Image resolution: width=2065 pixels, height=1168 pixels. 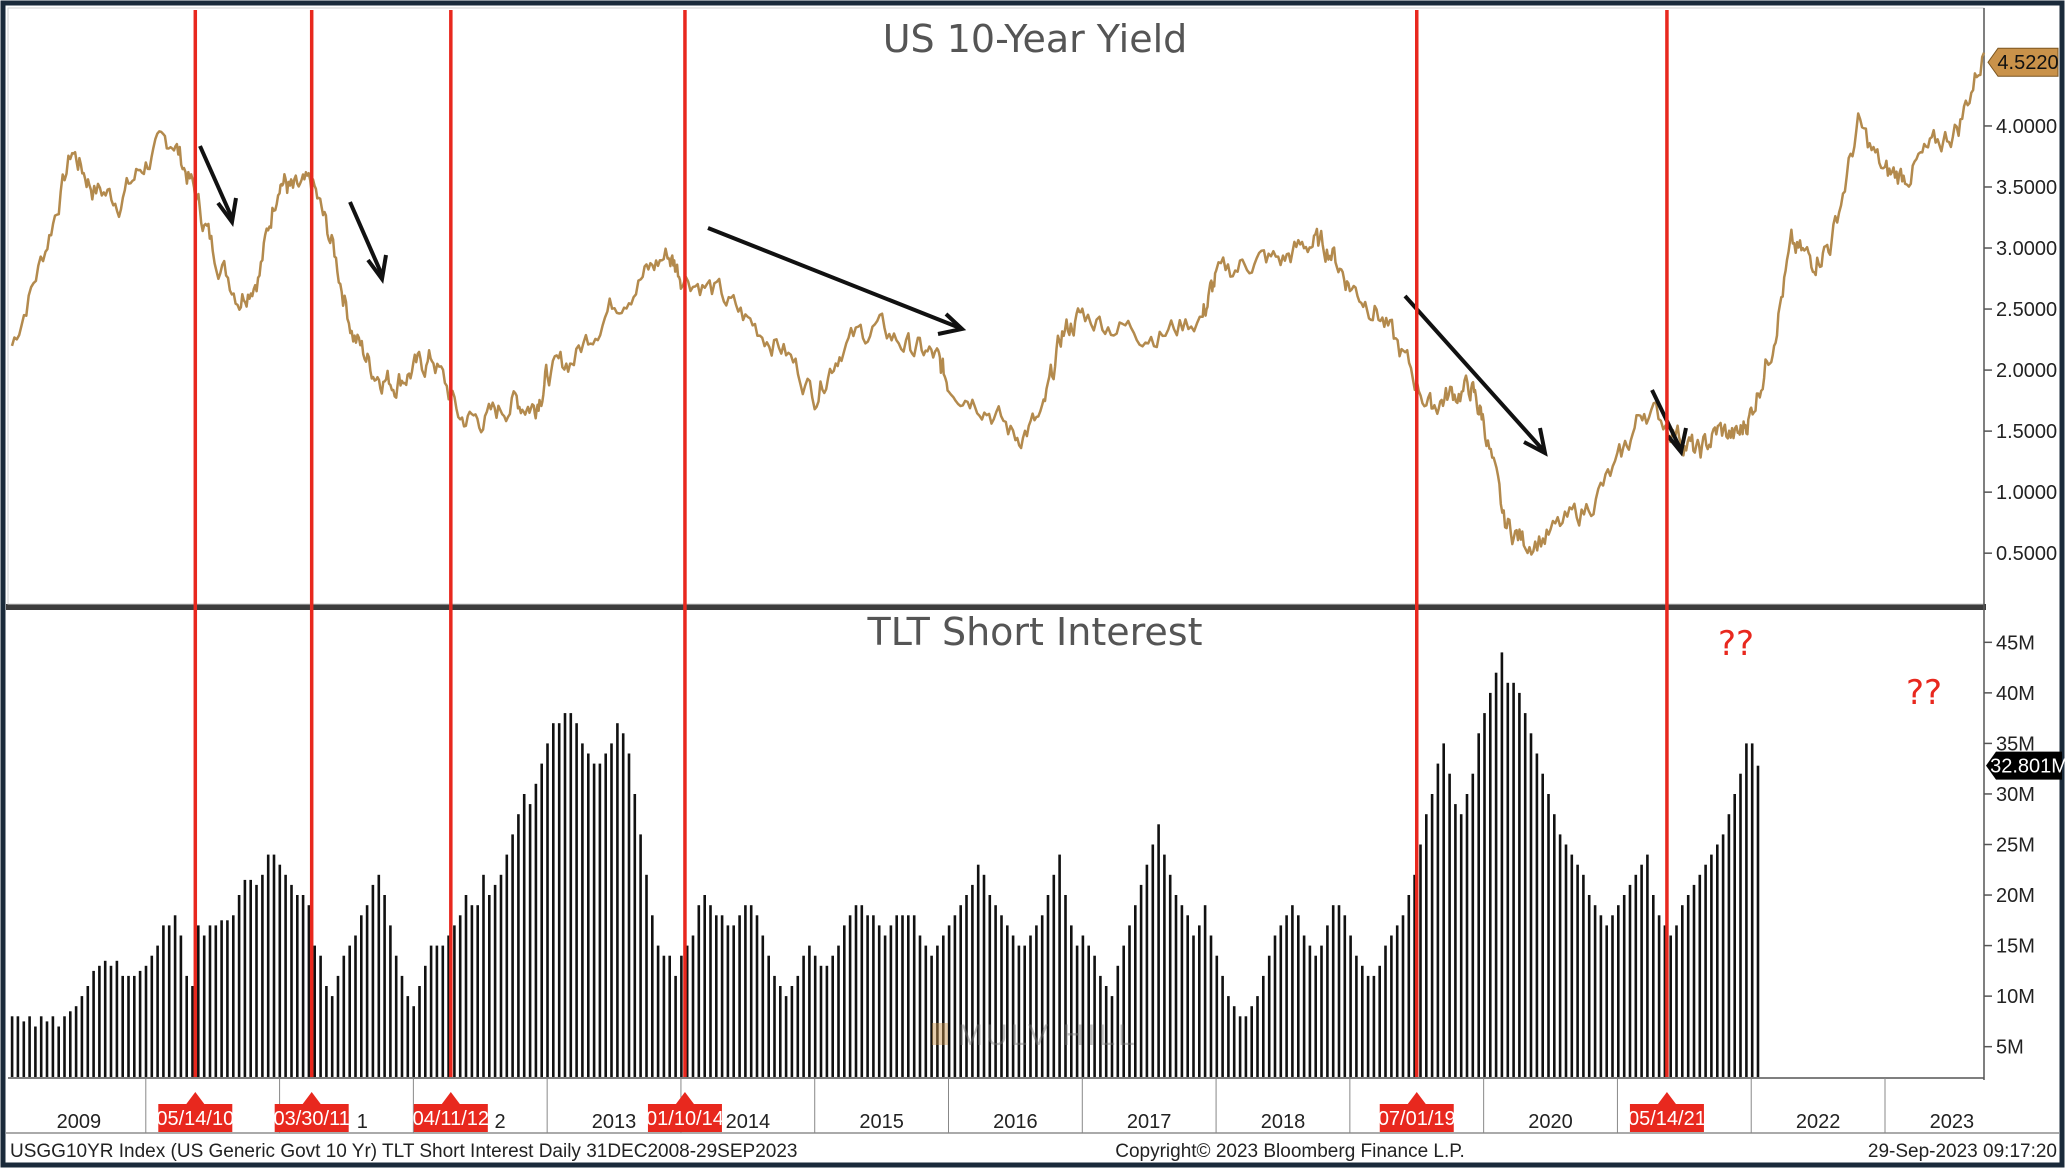 I want to click on event-badge-pointer, so click(x=1416, y=1098).